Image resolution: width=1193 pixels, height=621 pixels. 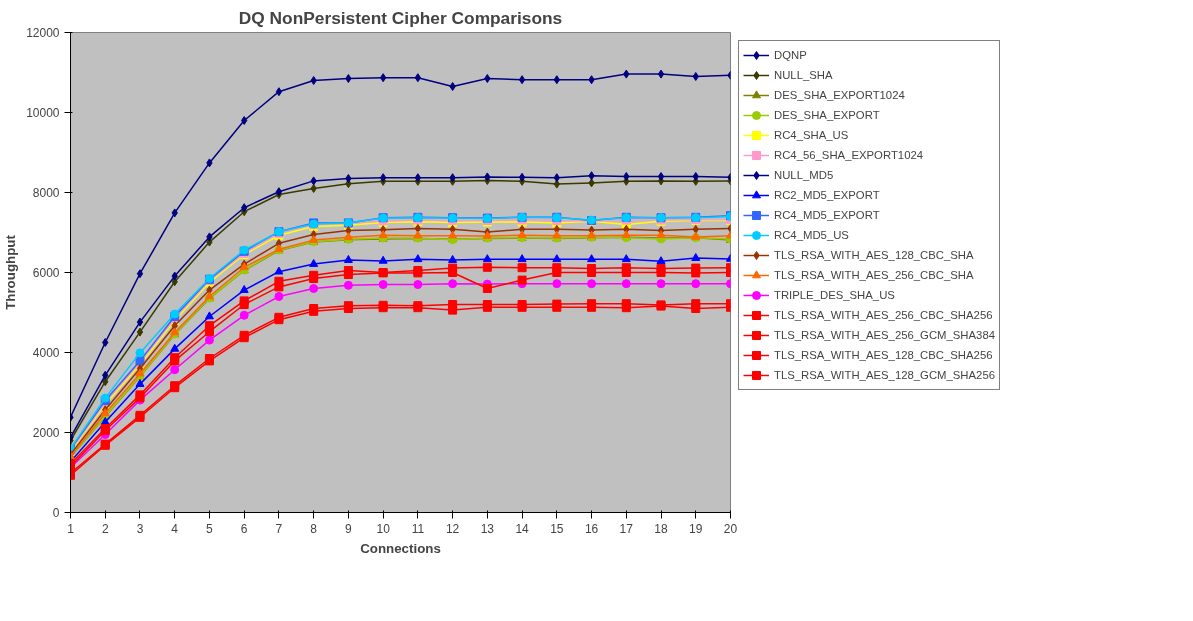 I want to click on x-tick-label: 10, so click(x=383, y=528).